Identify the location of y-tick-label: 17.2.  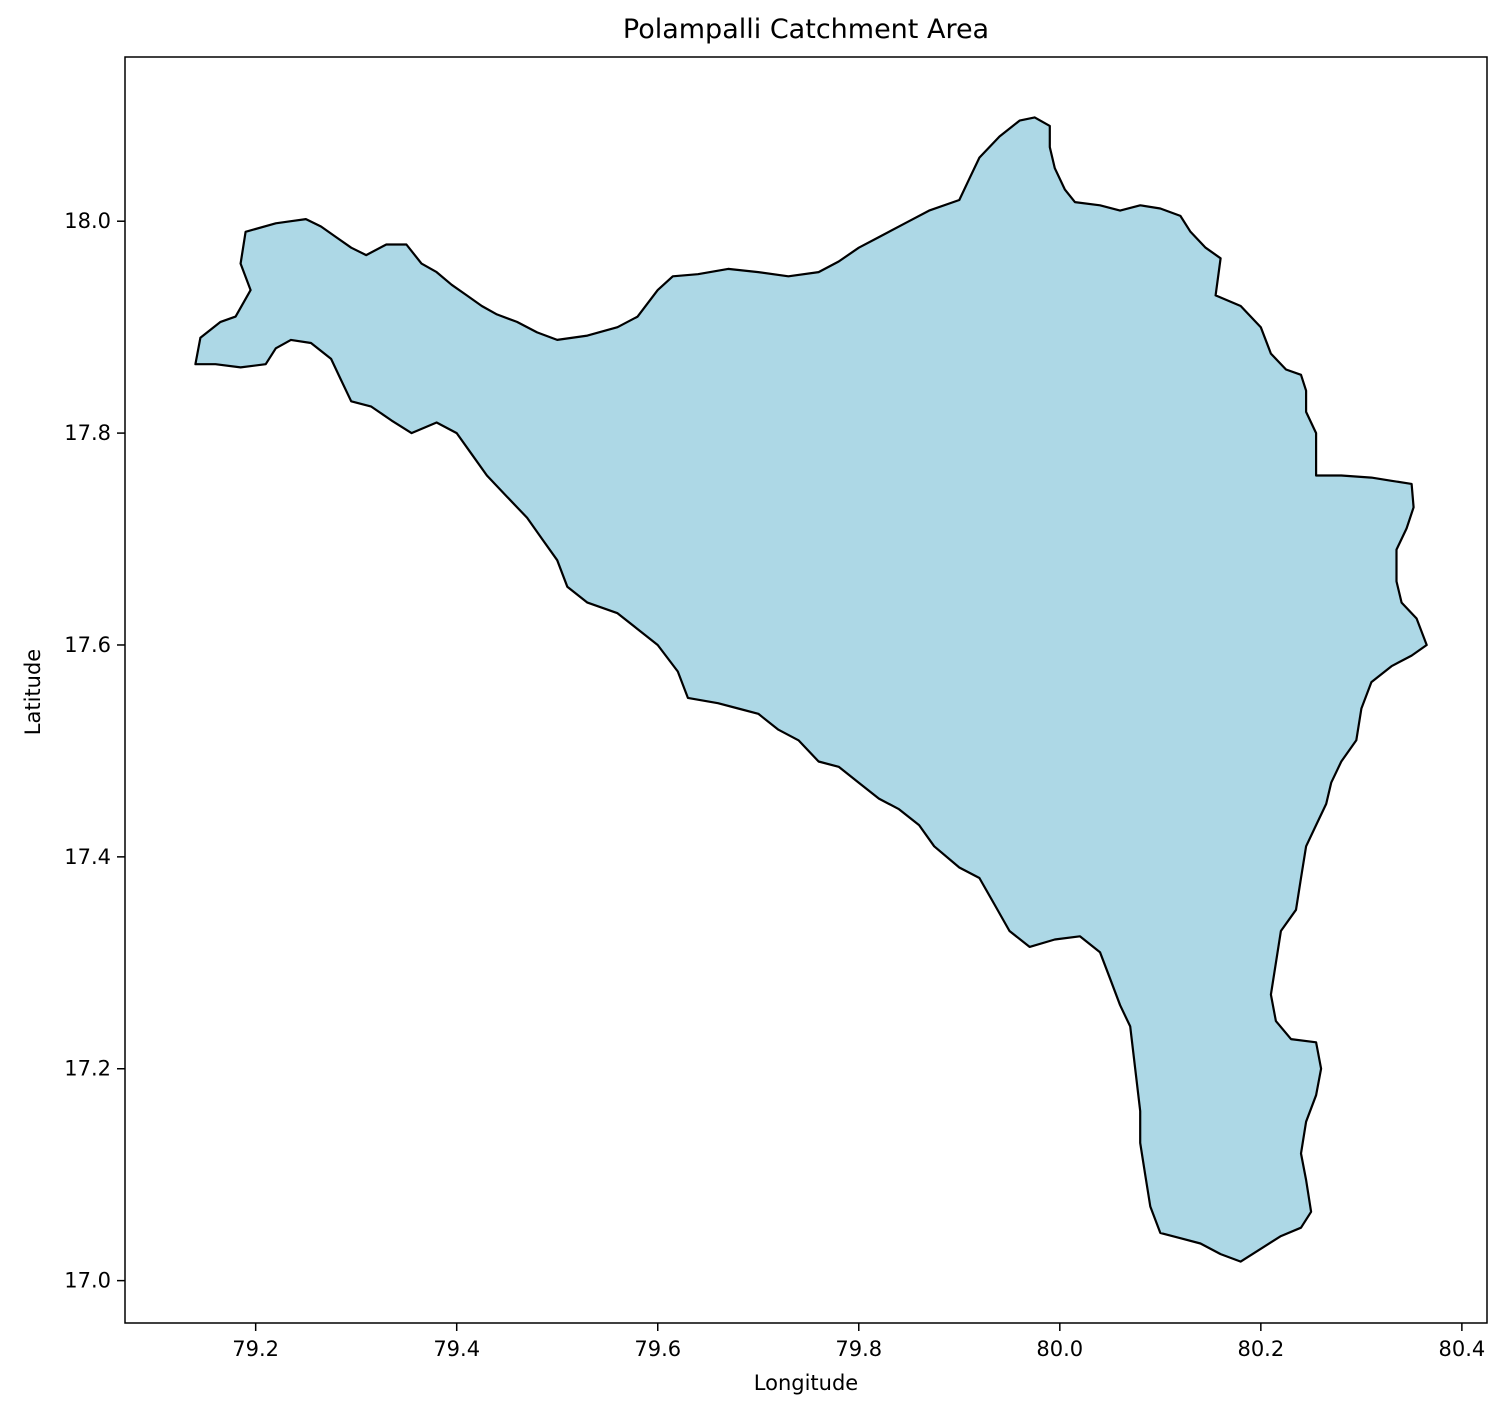
(87, 1069).